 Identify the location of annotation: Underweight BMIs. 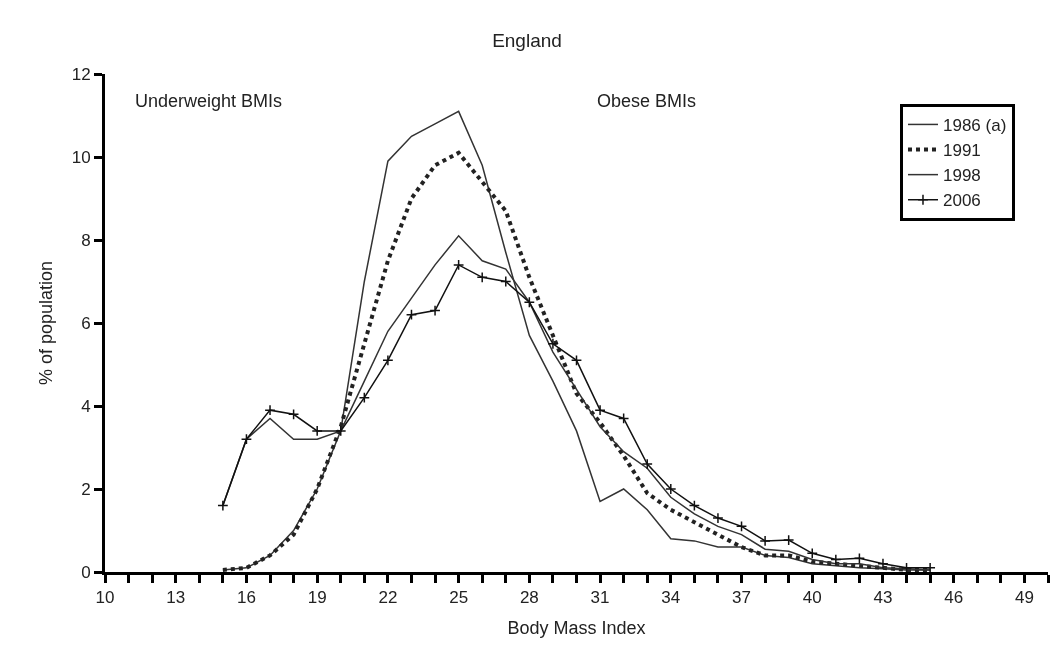
(209, 101).